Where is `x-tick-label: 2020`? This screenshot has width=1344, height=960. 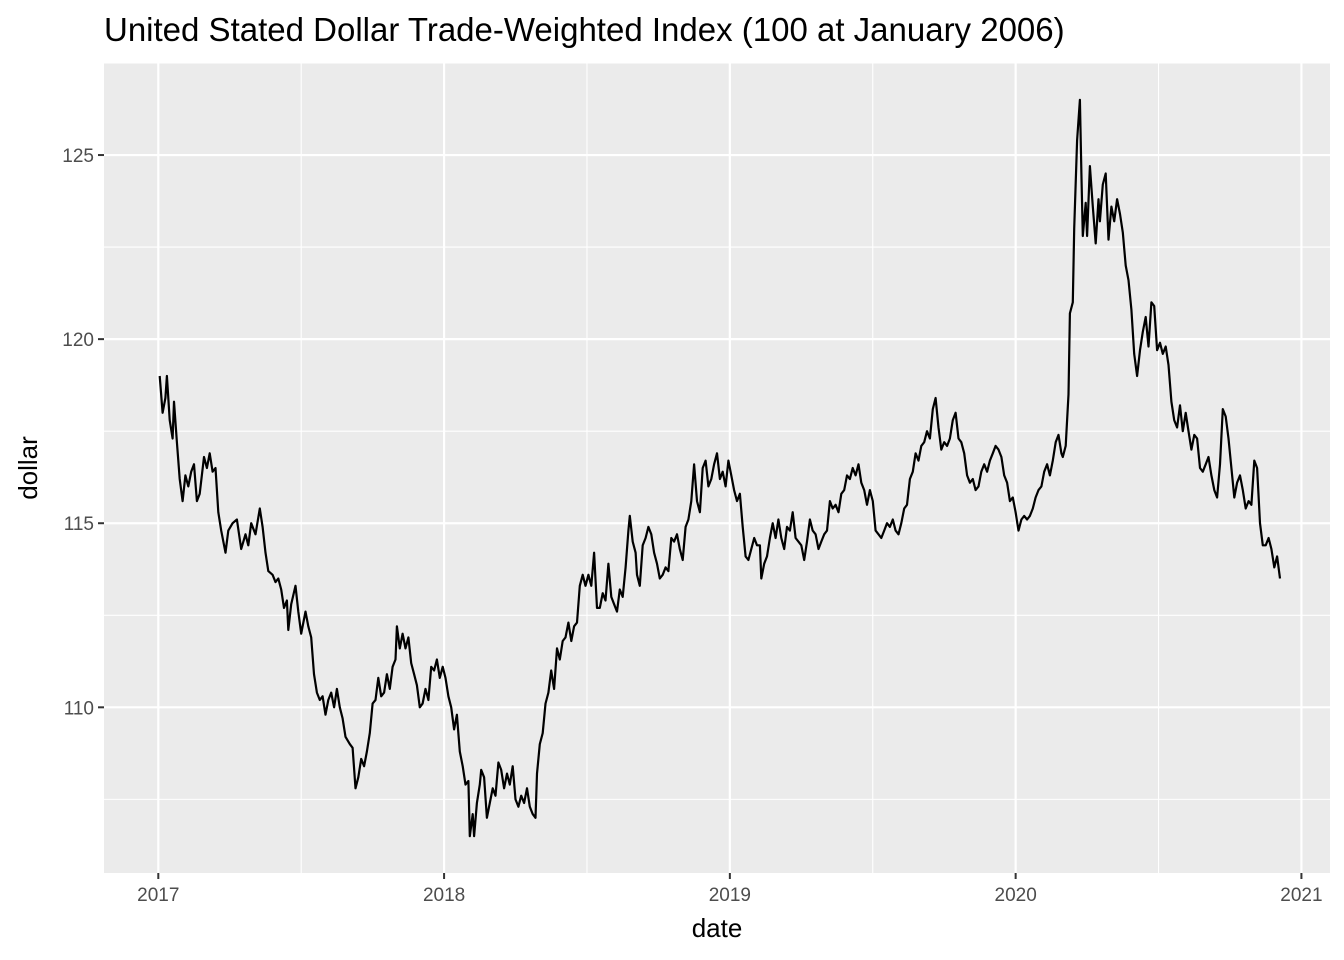
x-tick-label: 2020 is located at coordinates (1016, 895).